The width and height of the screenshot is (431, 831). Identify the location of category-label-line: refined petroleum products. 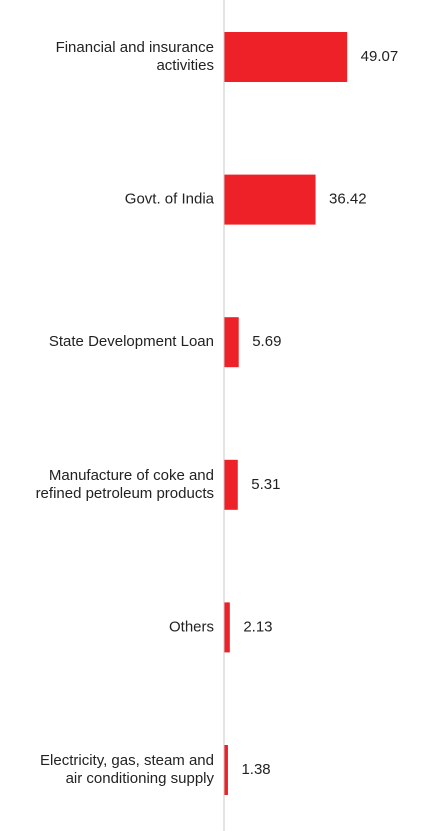
(125, 493).